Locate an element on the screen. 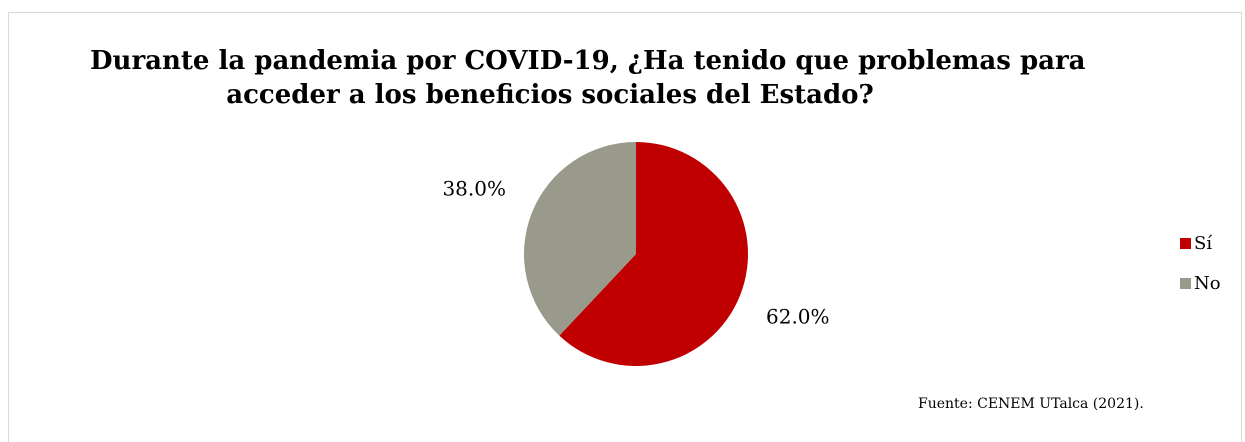 The height and width of the screenshot is (442, 1245). data-label-si: 62.0% is located at coordinates (798, 317).